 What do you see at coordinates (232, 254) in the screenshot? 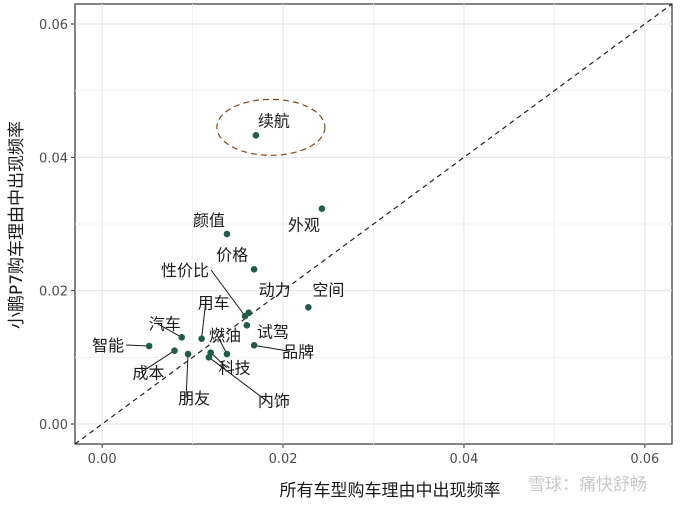
I see `point-label: 价格` at bounding box center [232, 254].